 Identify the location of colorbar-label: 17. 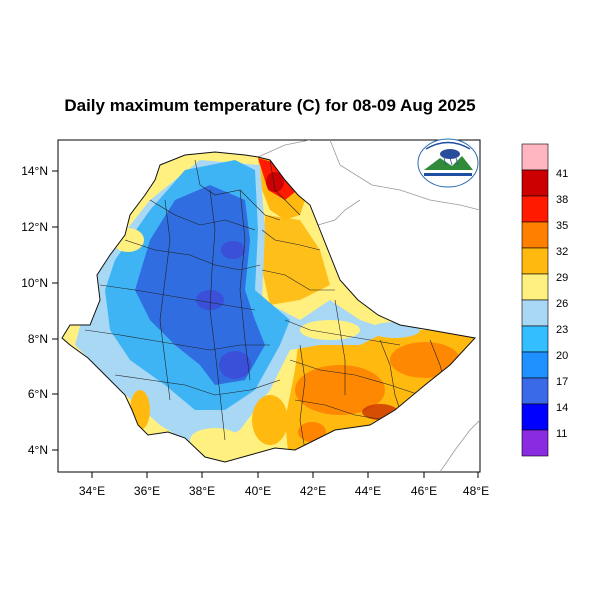
(562, 382).